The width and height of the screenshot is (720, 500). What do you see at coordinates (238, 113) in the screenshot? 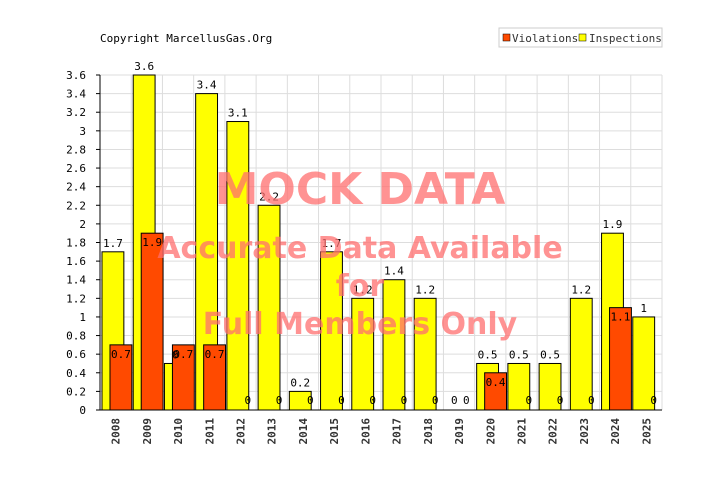
I see `label-inspections-2012: 3.1` at bounding box center [238, 113].